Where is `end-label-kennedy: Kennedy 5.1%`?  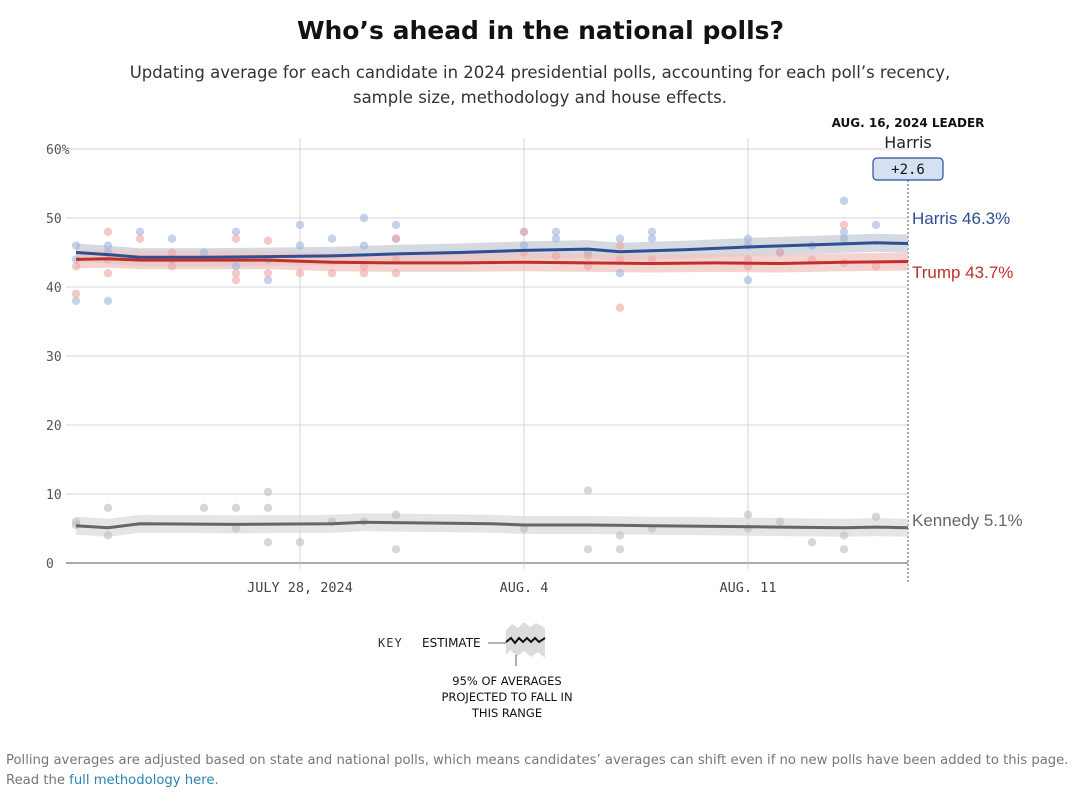 end-label-kennedy: Kennedy 5.1% is located at coordinates (967, 520).